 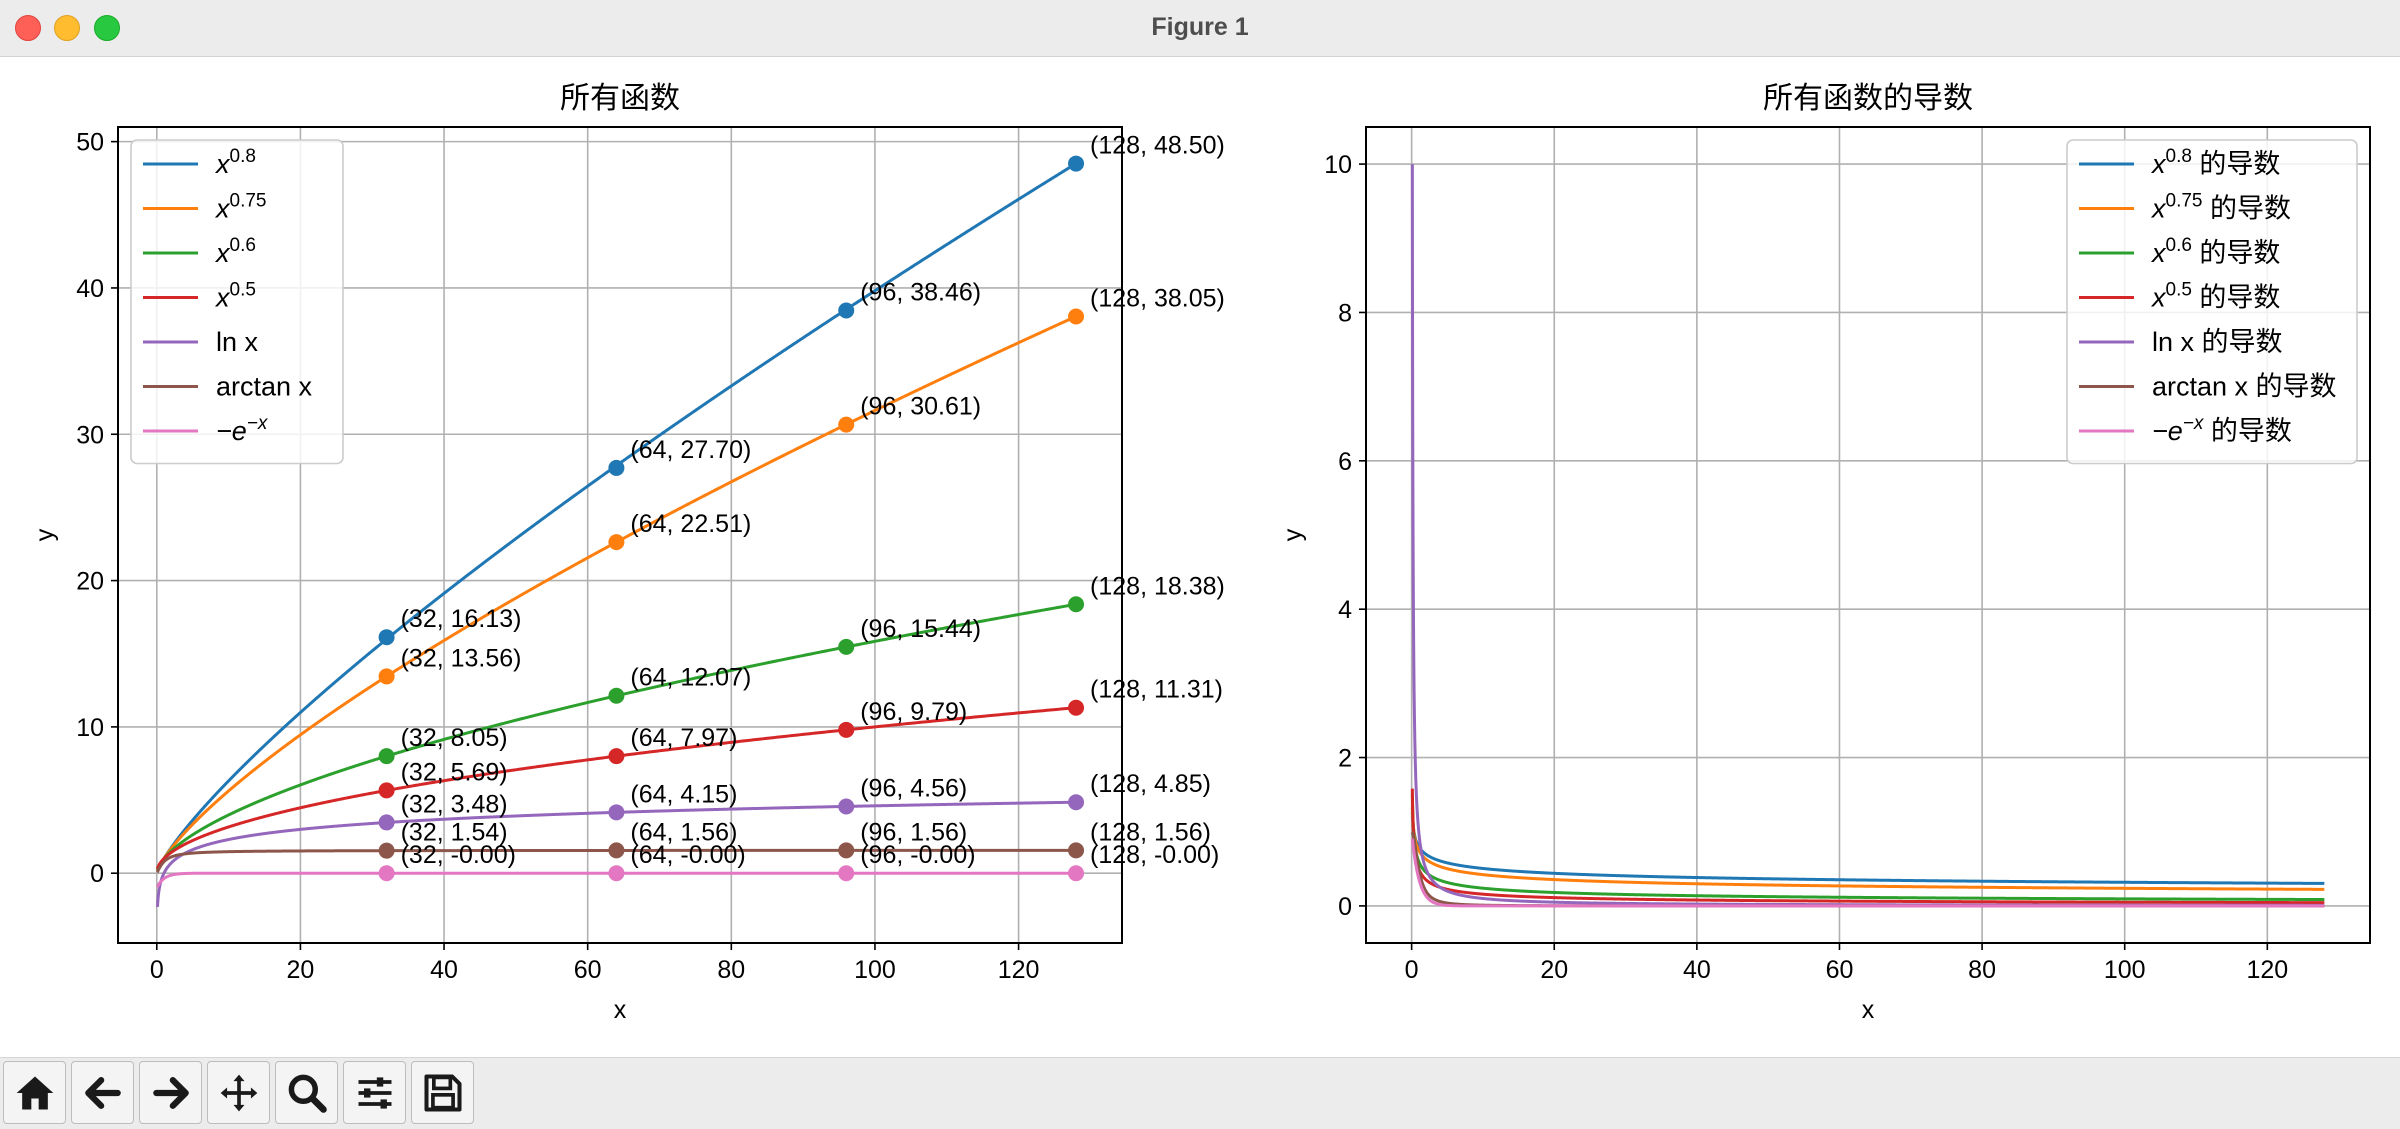 What do you see at coordinates (264, 387) in the screenshot?
I see `legend-entry: arctan x` at bounding box center [264, 387].